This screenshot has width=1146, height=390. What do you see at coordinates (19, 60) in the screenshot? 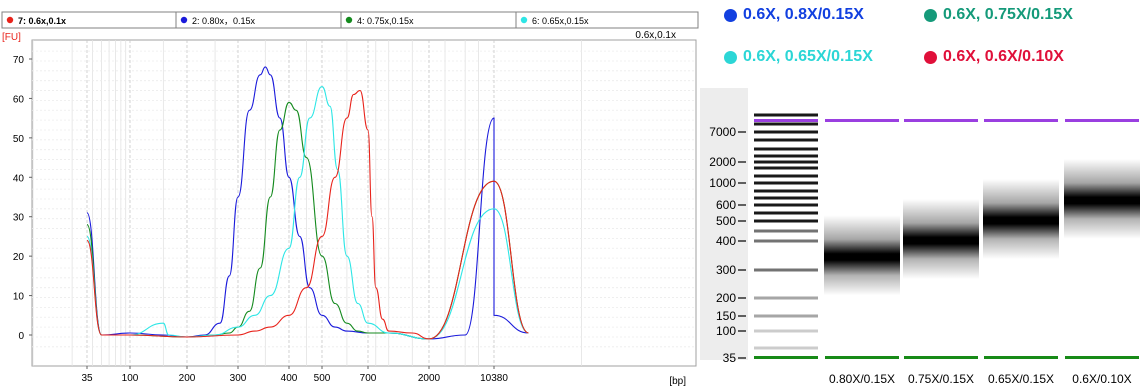
I see `y-tick-label: 70` at bounding box center [19, 60].